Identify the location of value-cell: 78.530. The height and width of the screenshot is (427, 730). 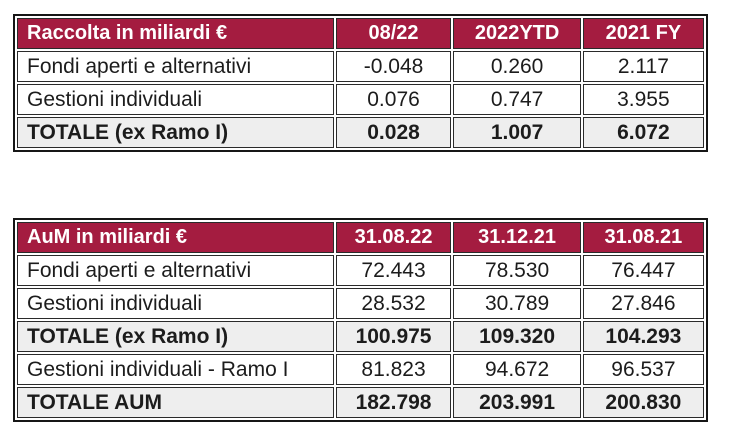
(517, 270).